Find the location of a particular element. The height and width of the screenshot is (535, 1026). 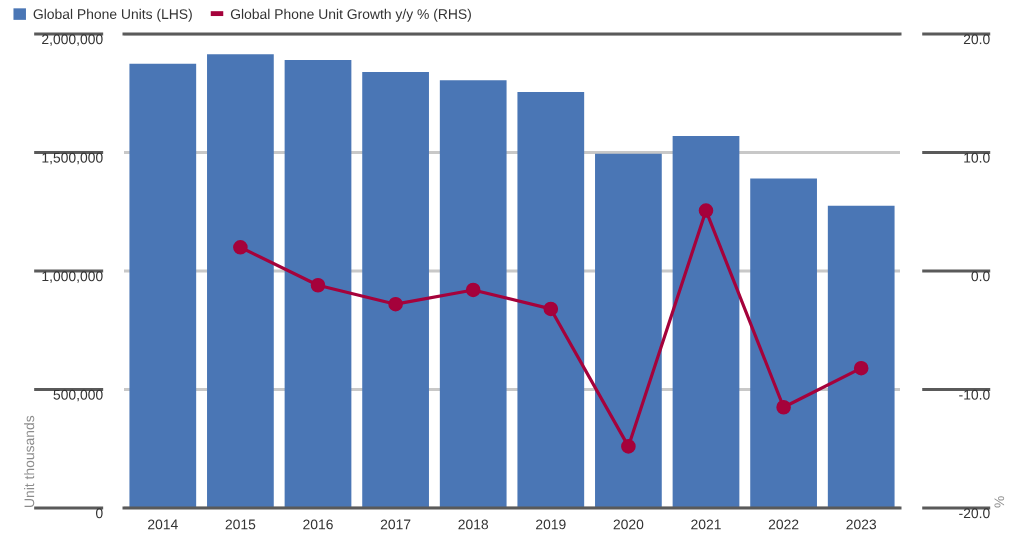

y2-tick-label: -20.0 is located at coordinates (974, 513).